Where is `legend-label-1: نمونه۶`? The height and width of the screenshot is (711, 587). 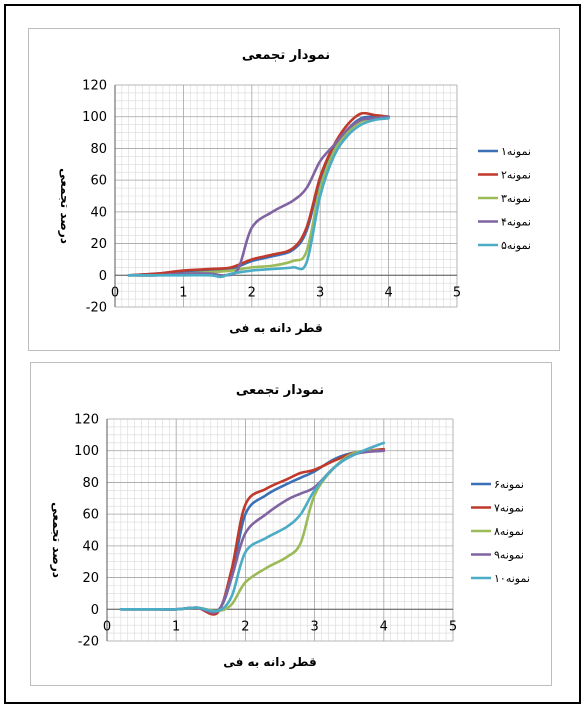
legend-label-1: نمونه۶ is located at coordinates (509, 484).